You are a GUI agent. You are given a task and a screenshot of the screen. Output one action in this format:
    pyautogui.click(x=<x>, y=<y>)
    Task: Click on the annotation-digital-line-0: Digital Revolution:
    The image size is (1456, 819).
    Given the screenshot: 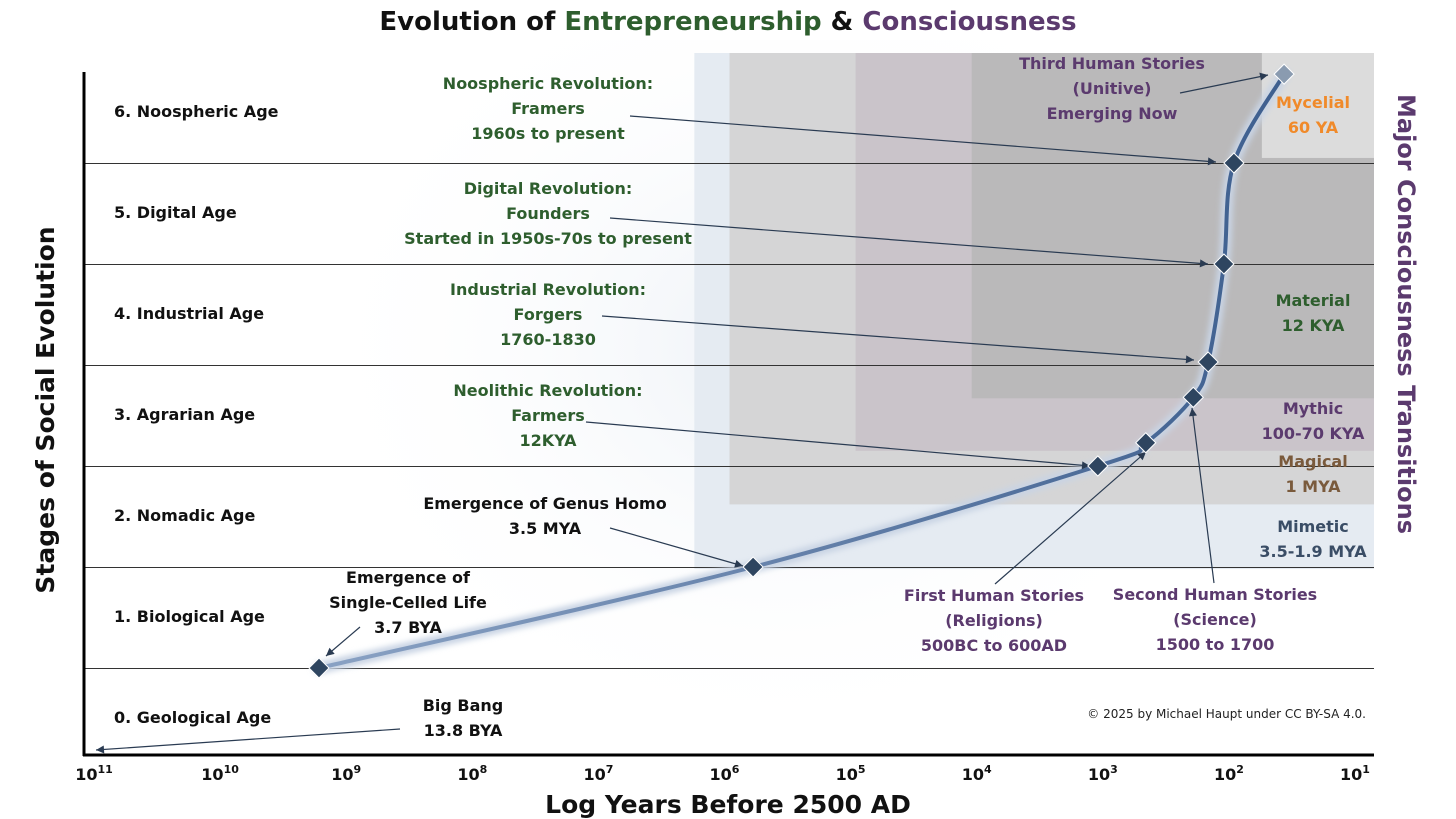 What is the action you would take?
    pyautogui.click(x=548, y=188)
    